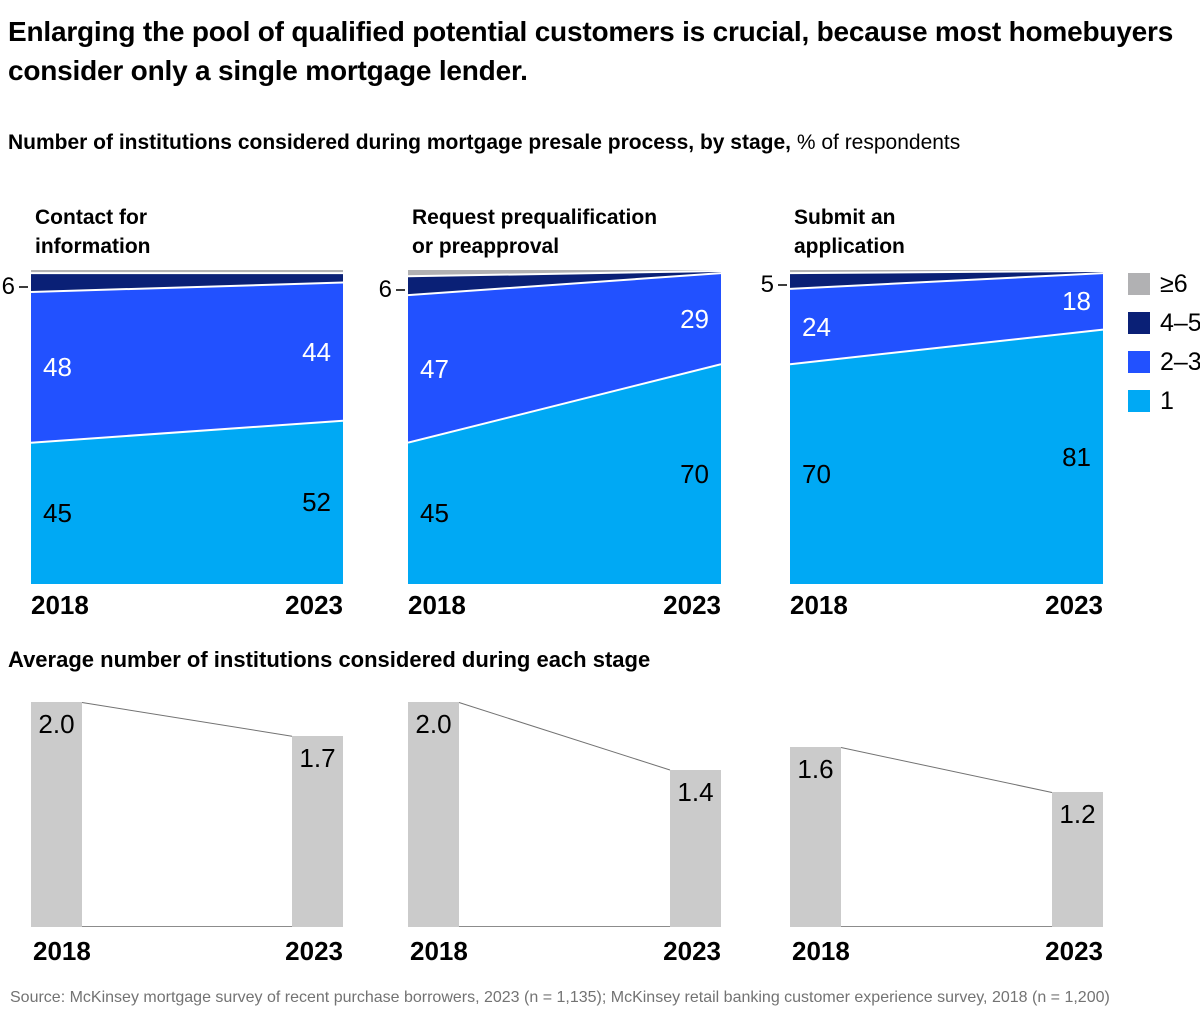 The width and height of the screenshot is (1200, 1027). Describe the element at coordinates (1180, 362) in the screenshot. I see `legend-label: 2–3` at that location.